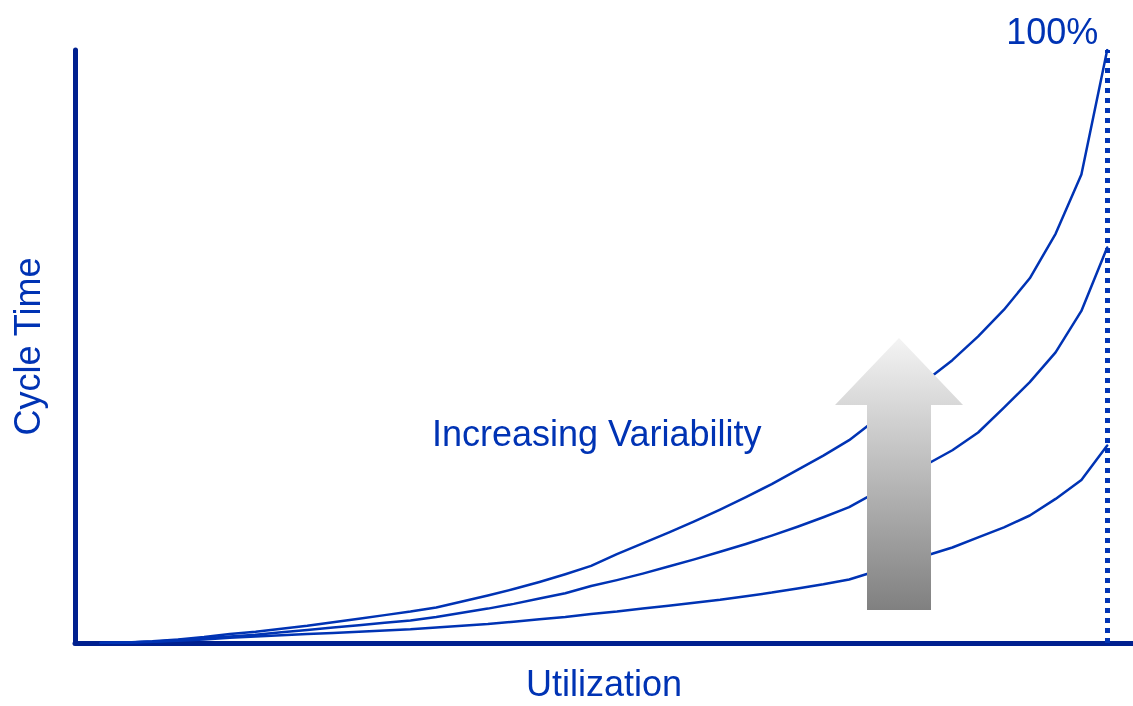  What do you see at coordinates (597, 433) in the screenshot?
I see `annotation: Increasing Variability` at bounding box center [597, 433].